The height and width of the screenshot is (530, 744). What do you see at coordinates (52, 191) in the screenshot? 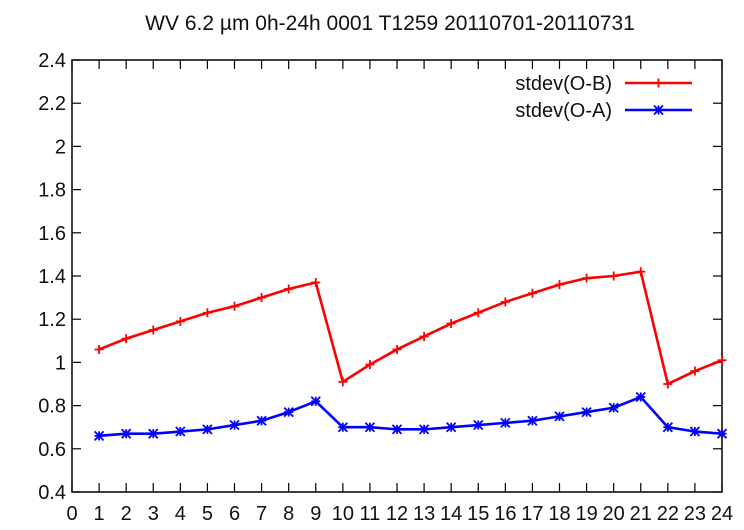
I see `y-tick-label: 1.8` at bounding box center [52, 191].